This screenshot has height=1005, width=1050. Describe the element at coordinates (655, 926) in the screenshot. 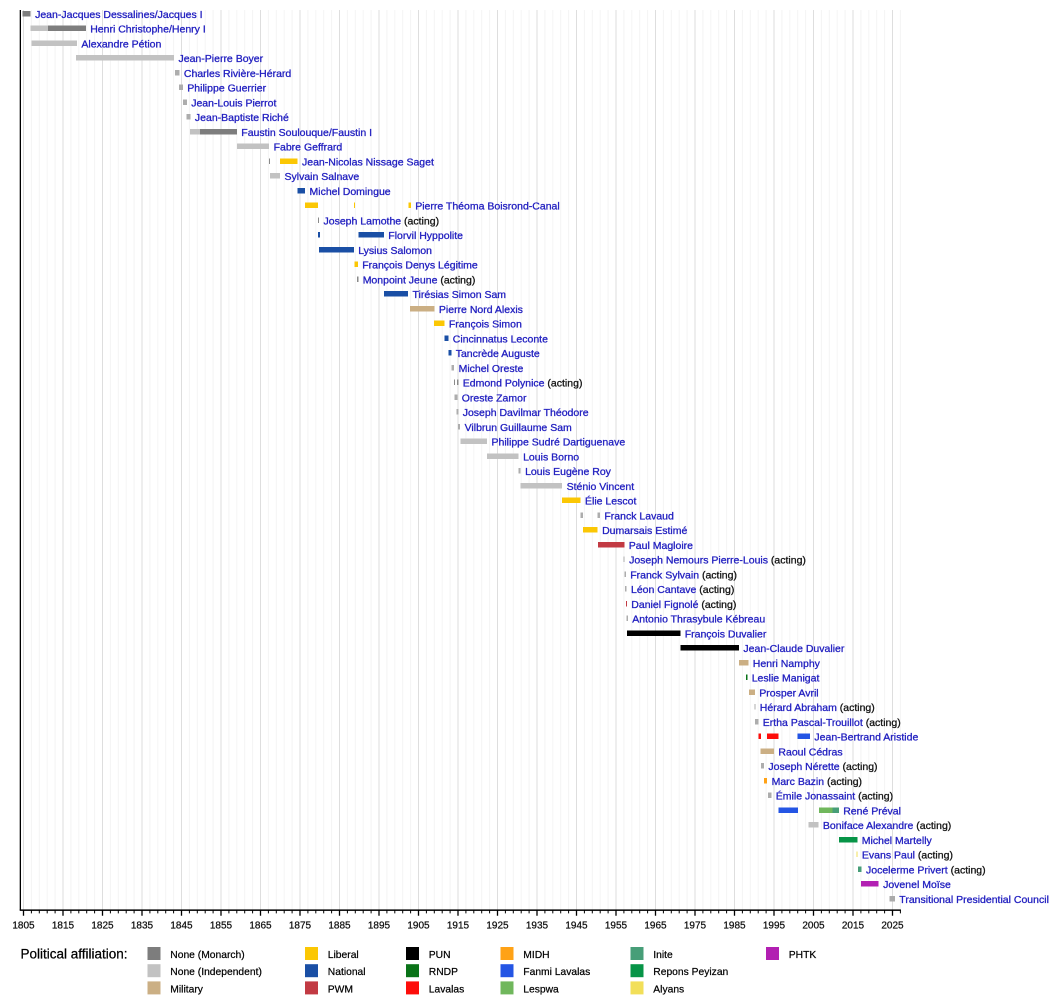

I see `svg-text: 1965` at that location.